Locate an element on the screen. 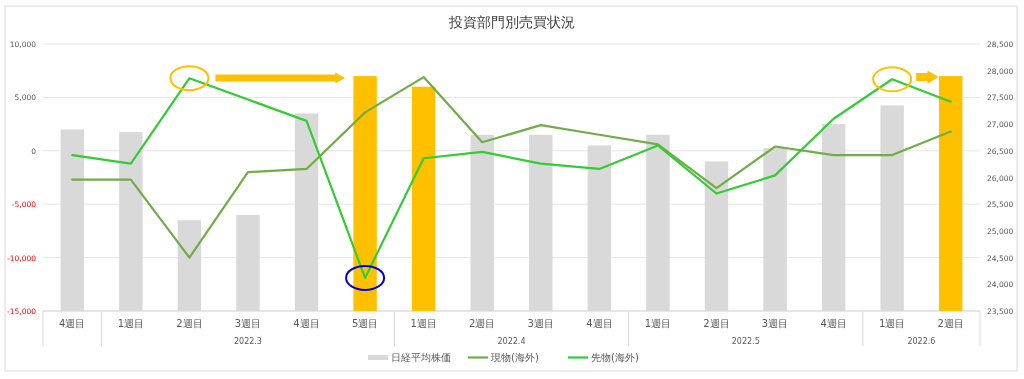 The image size is (1024, 379). chart-title: 投資部門別売買状況 is located at coordinates (511, 22).